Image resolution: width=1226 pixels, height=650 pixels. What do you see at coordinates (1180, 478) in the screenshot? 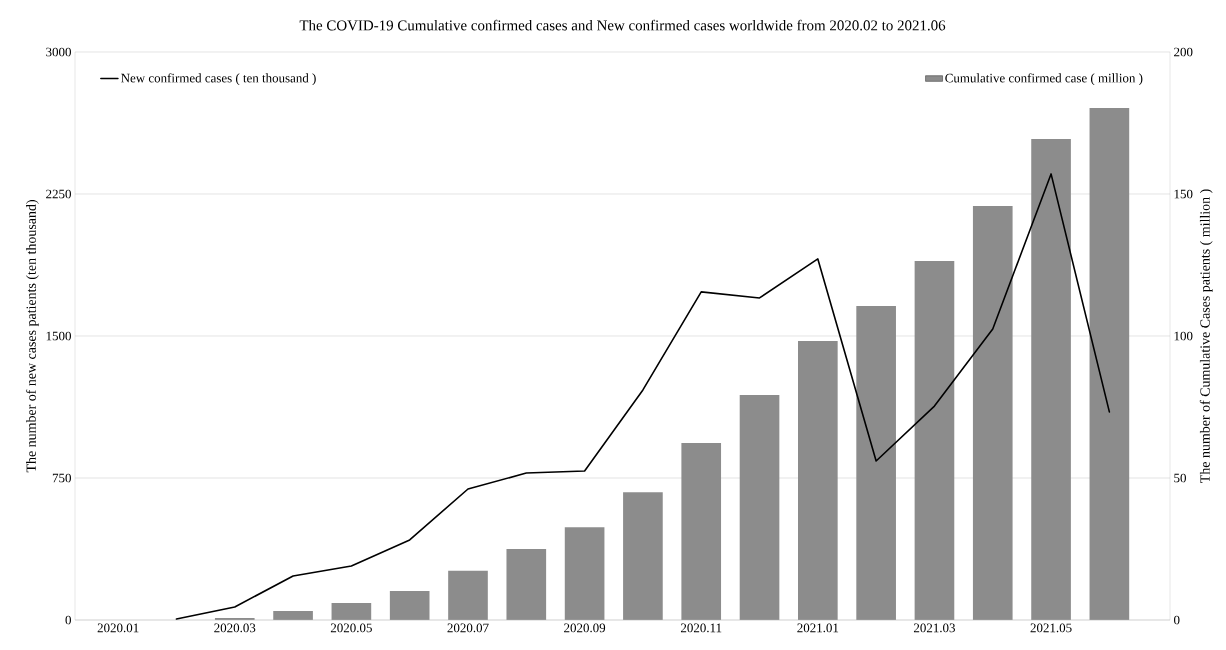
I see `y2-tick-label: 50` at bounding box center [1180, 478].